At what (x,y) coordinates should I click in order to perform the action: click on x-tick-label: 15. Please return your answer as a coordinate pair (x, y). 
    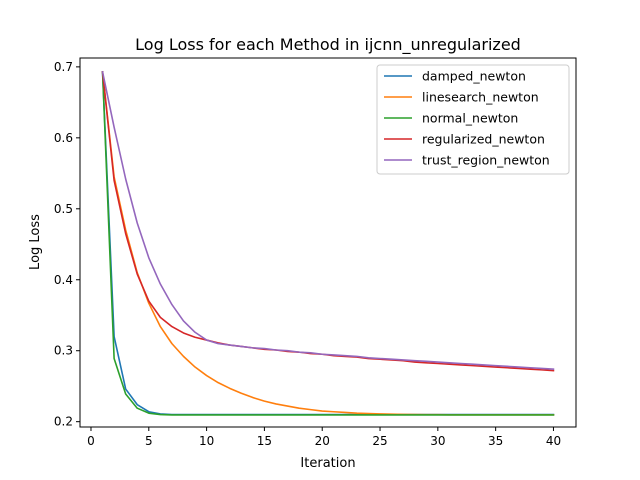
    Looking at the image, I should click on (264, 441).